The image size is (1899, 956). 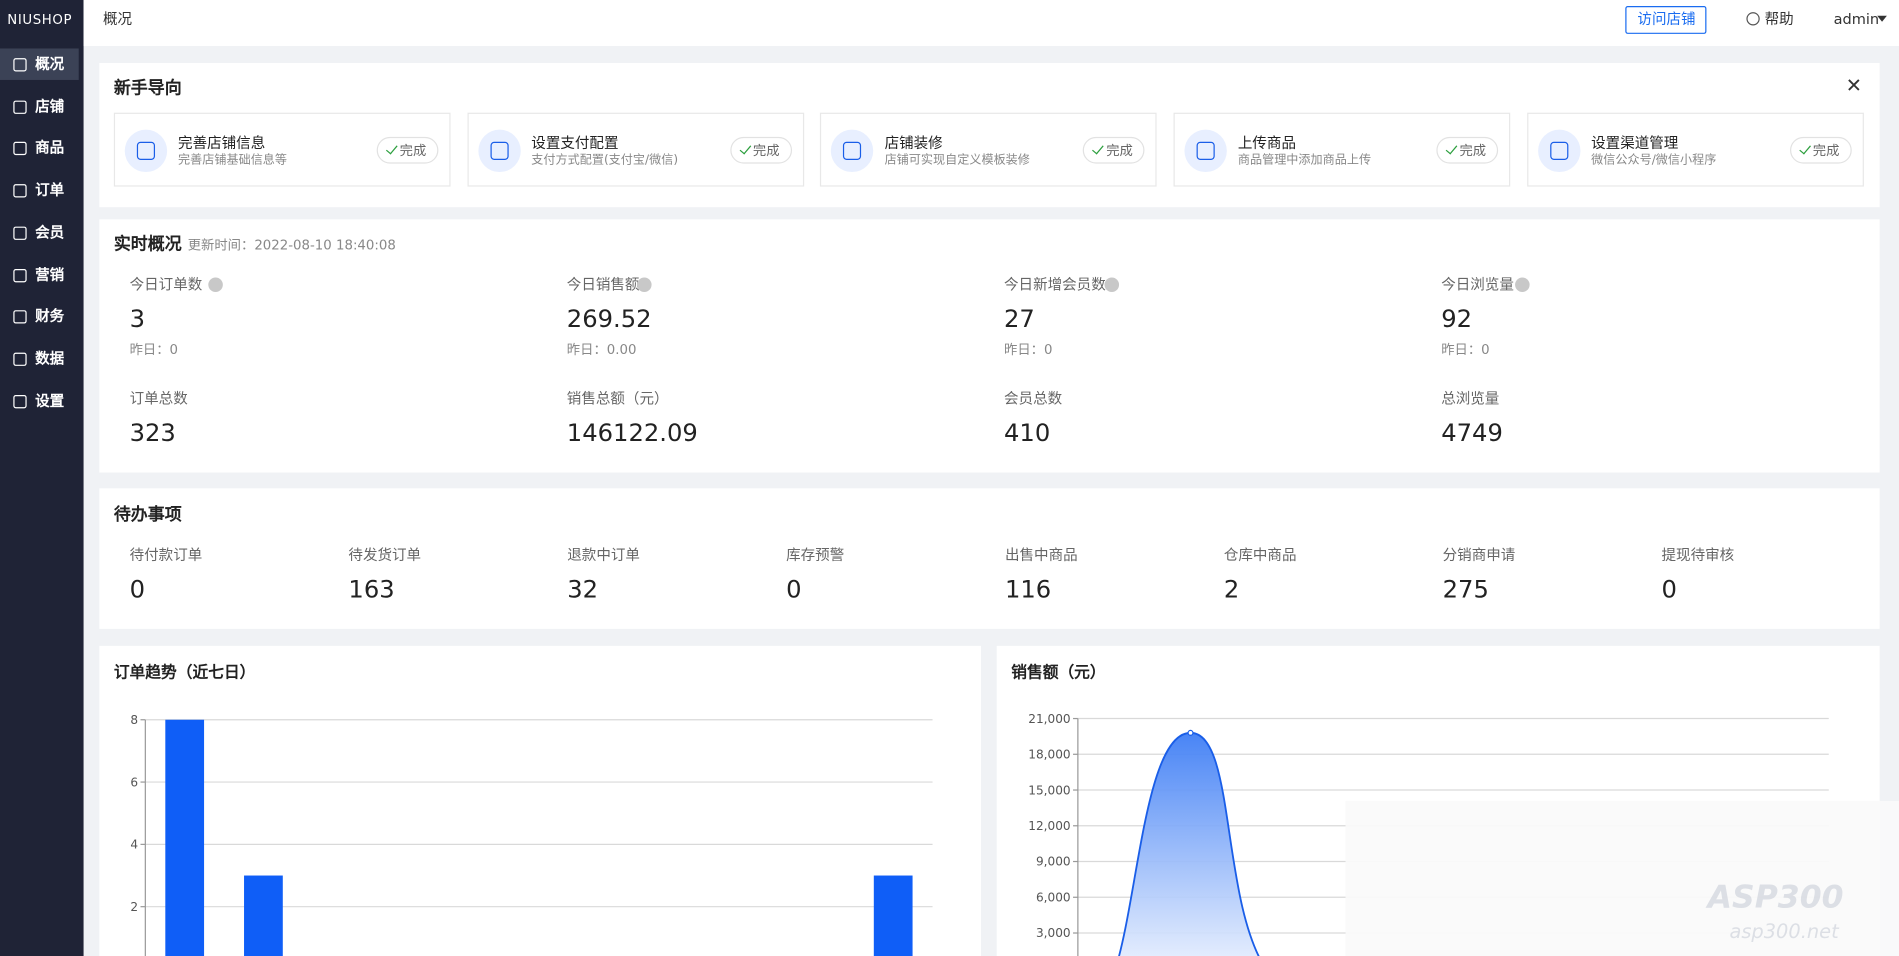 I want to click on todo-label: 待付款订单, so click(x=166, y=555).